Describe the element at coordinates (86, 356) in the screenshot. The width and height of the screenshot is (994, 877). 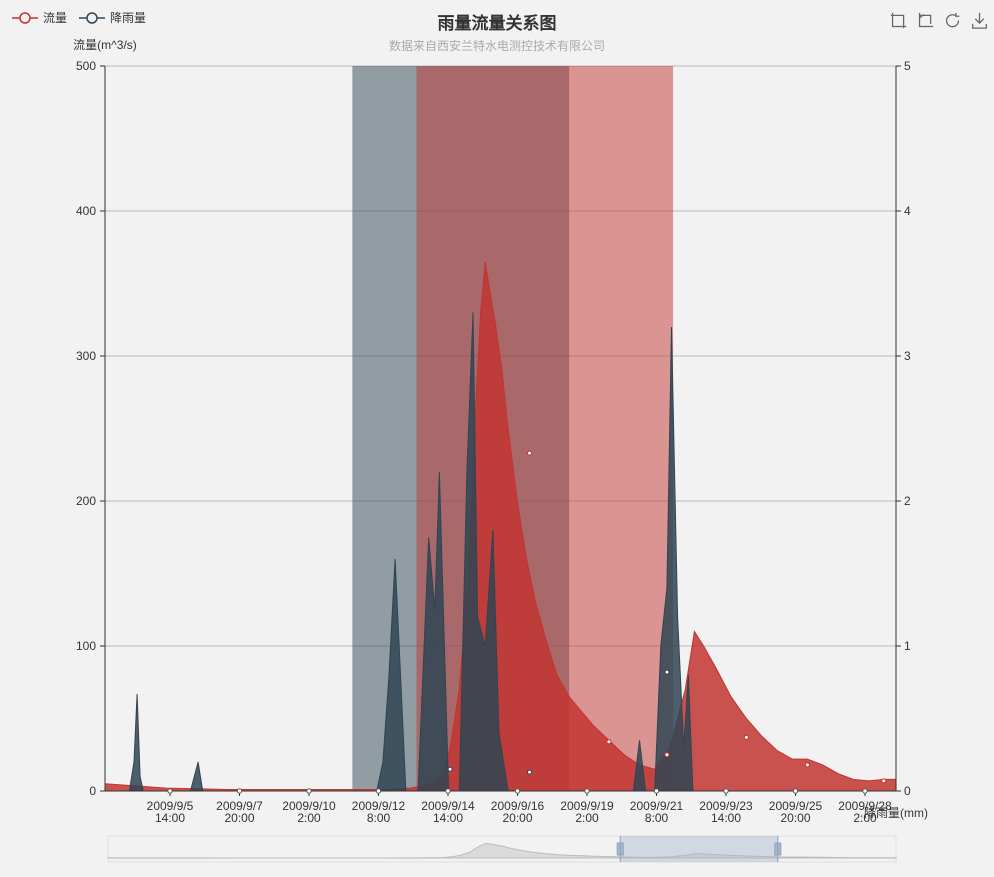
I see `y-tick-label-left: 300` at that location.